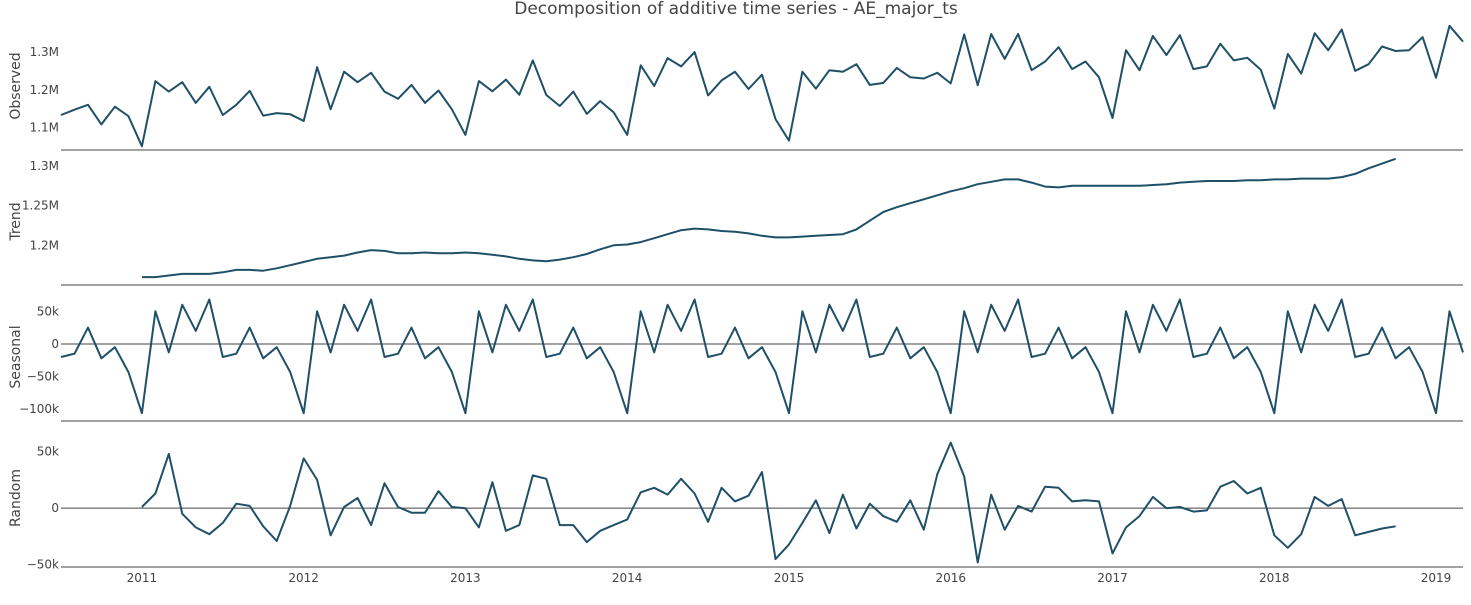  What do you see at coordinates (1436, 578) in the screenshot?
I see `xtick-label: 2019` at bounding box center [1436, 578].